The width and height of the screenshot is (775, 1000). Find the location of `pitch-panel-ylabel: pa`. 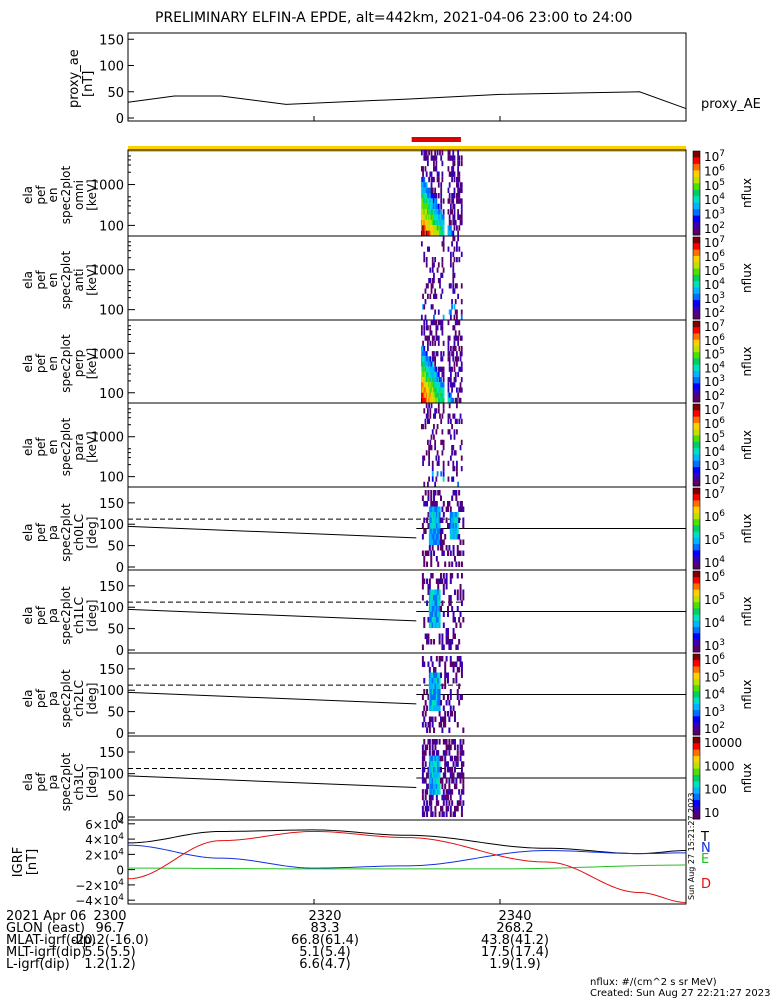

pitch-panel-ylabel: pa is located at coordinates (53, 698).